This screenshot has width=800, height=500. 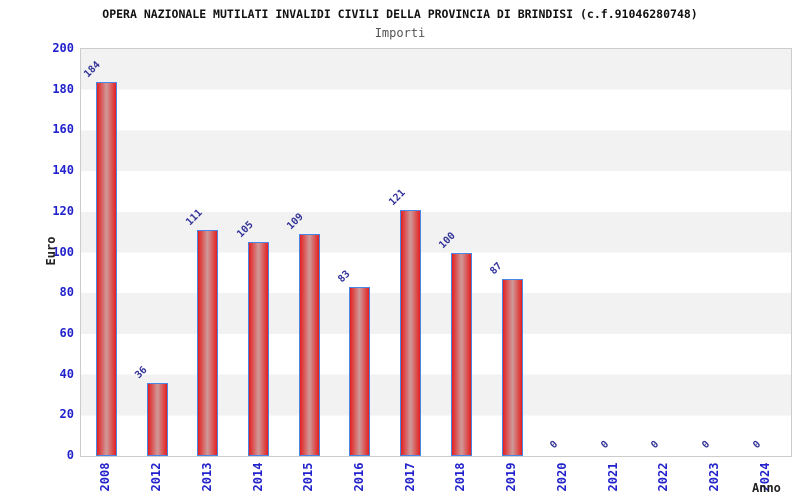 I want to click on x-tick-label-2020: 2020, so click(x=561, y=477).